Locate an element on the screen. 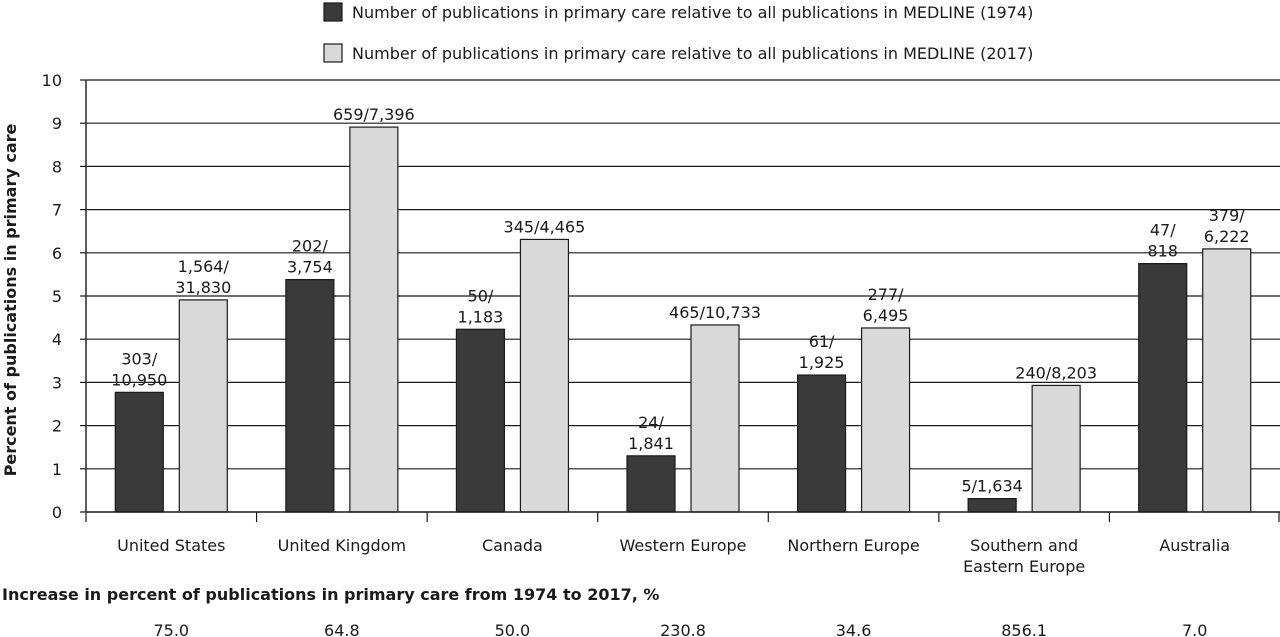 This screenshot has height=637, width=1280. category-label-5: Eastern Europe is located at coordinates (1024, 566).